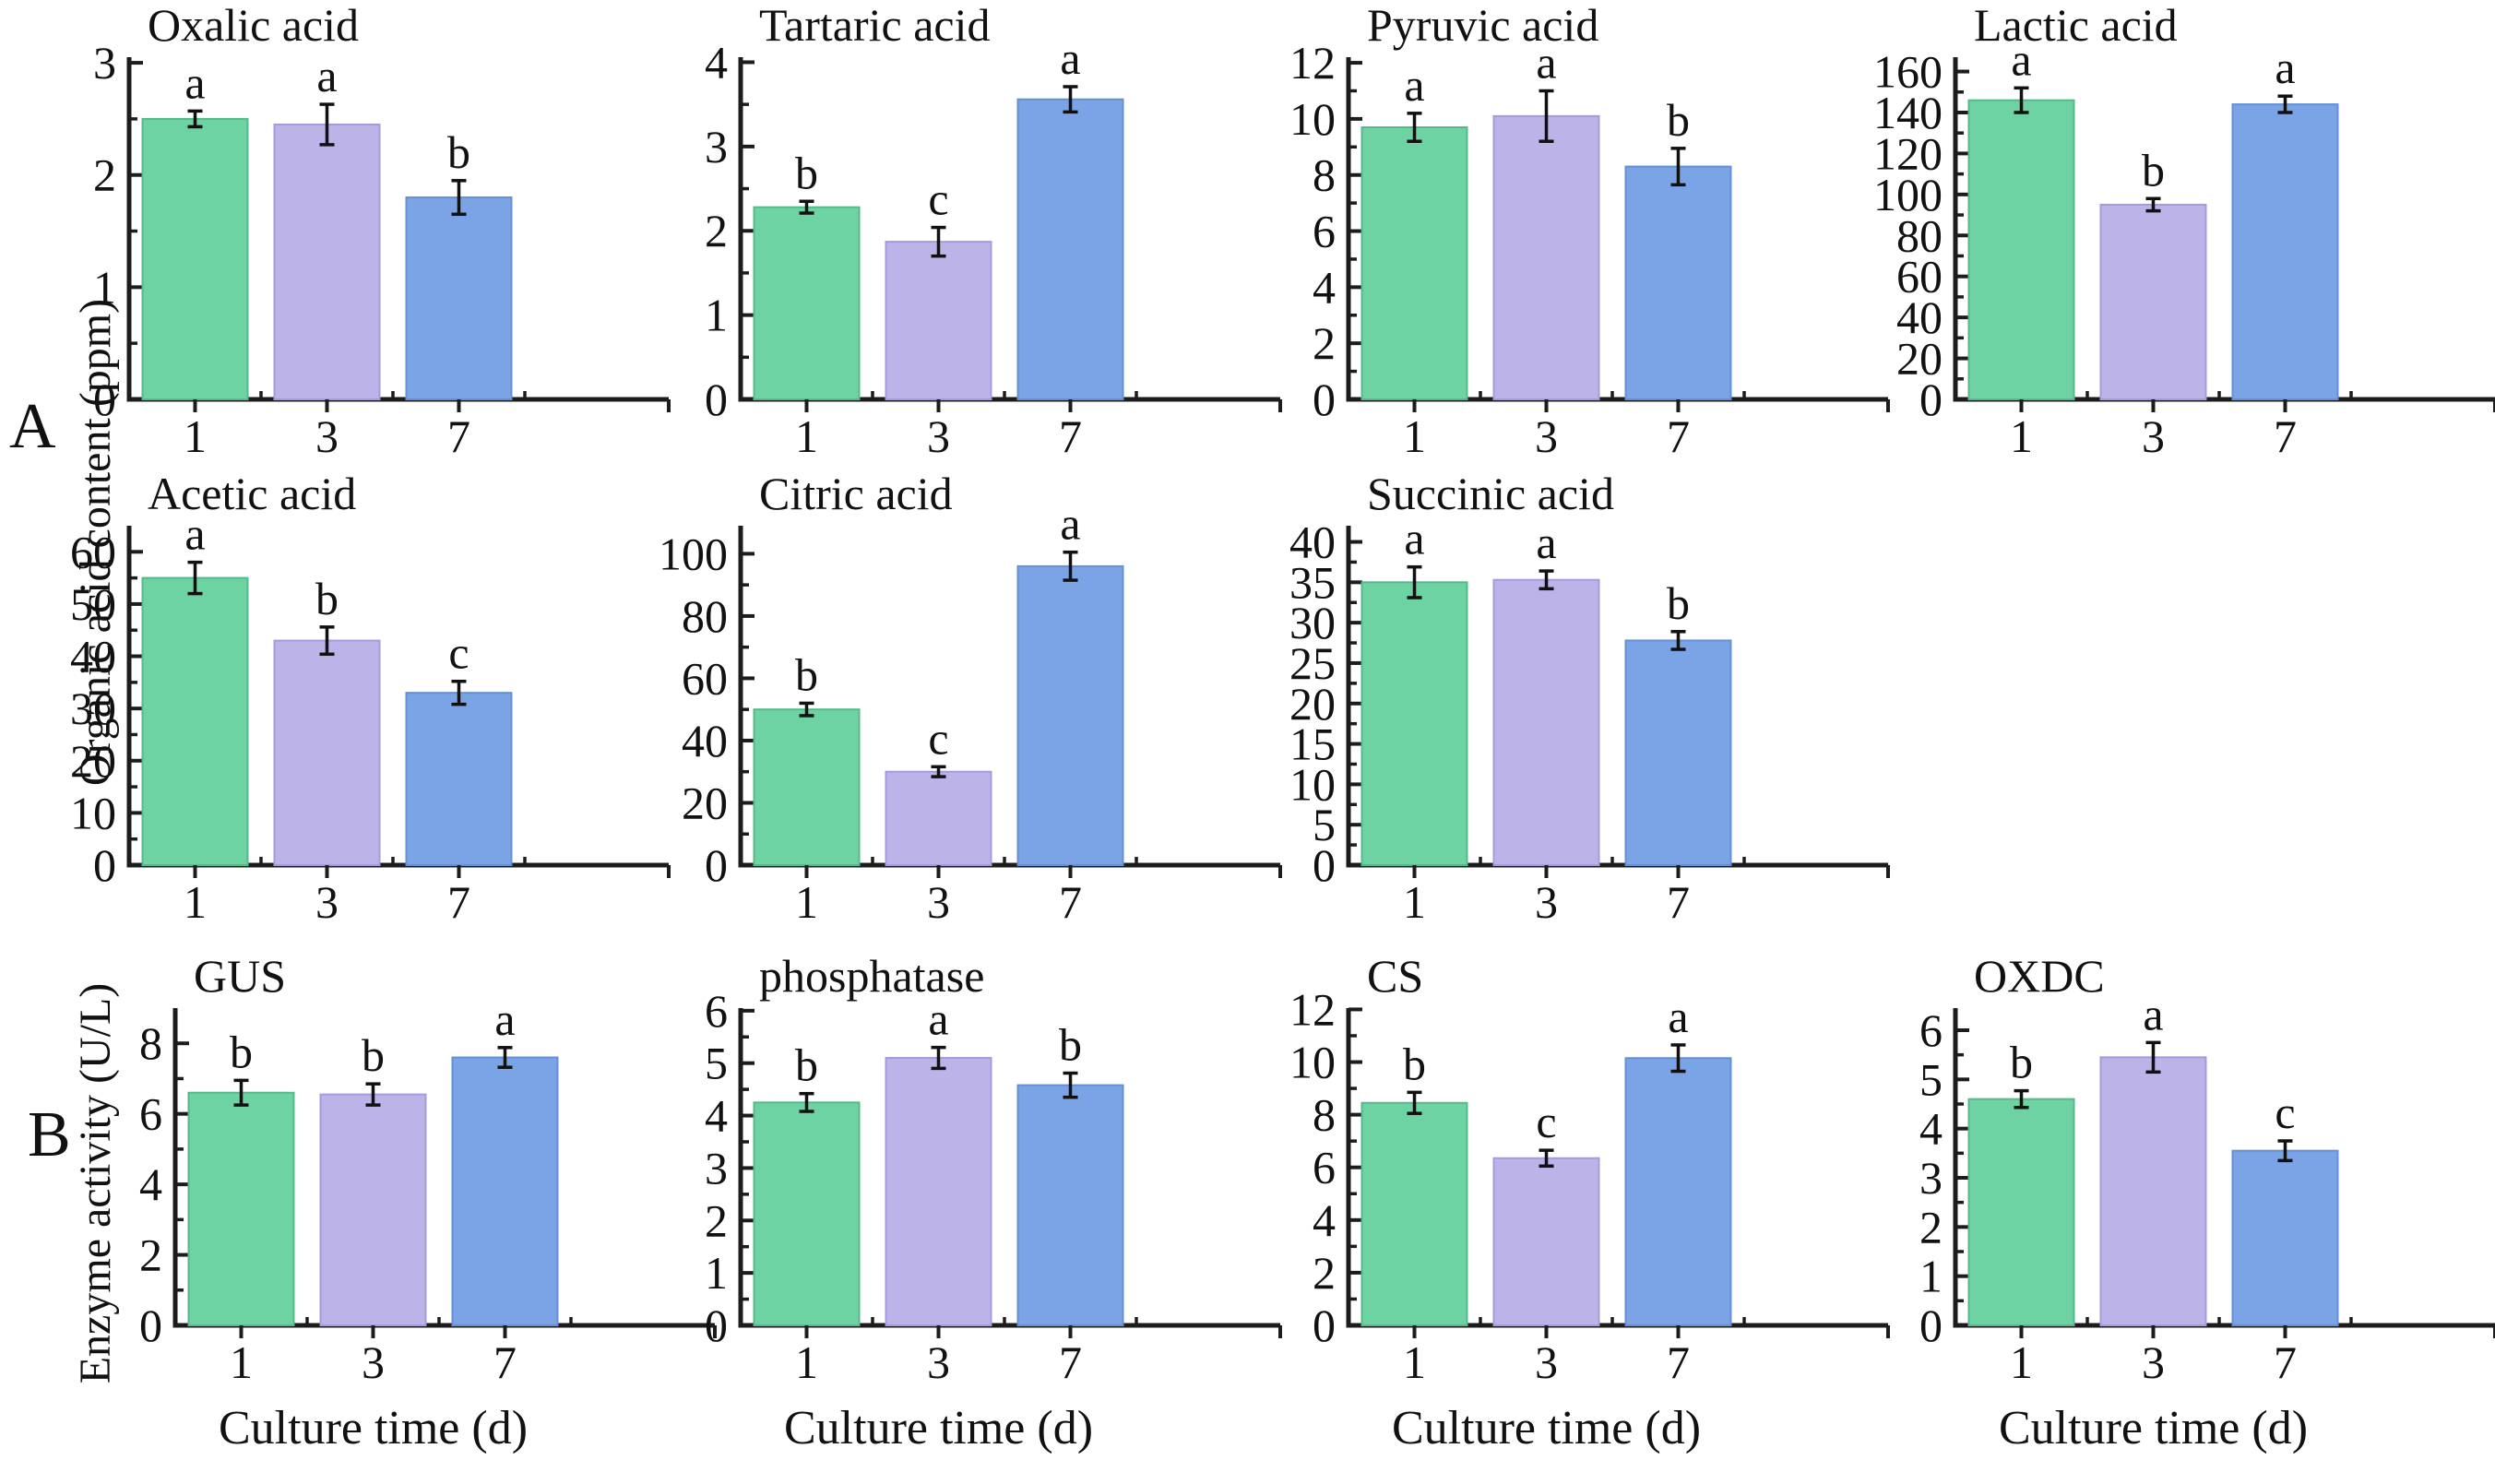  What do you see at coordinates (1313, 623) in the screenshot?
I see `y-tick-label: 30` at bounding box center [1313, 623].